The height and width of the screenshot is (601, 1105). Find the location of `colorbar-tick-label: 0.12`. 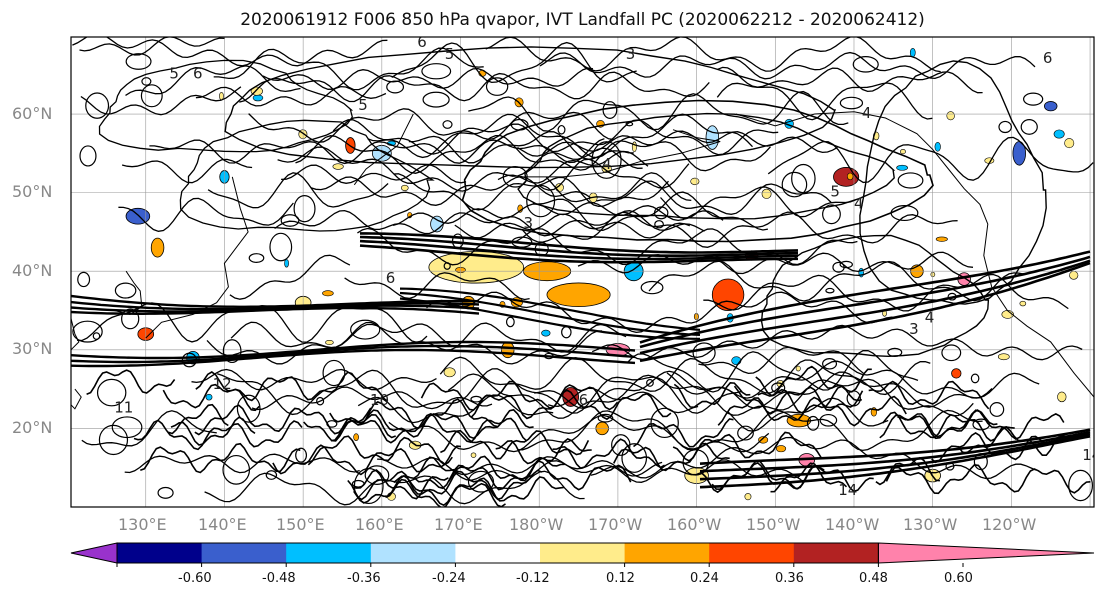

colorbar-tick-label: 0.12 is located at coordinates (620, 578).